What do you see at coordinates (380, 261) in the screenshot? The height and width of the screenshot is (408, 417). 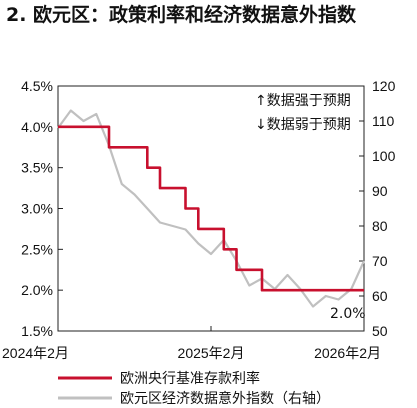 I see `right-tick-label: 70` at bounding box center [380, 261].